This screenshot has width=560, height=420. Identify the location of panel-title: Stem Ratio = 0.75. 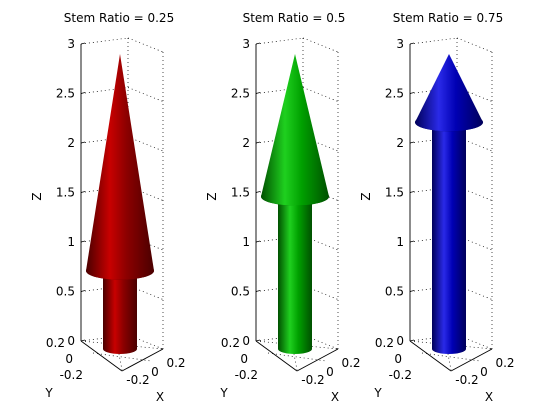
(448, 18).